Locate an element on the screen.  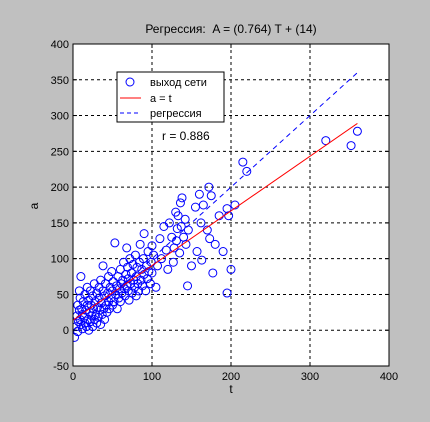
y-tick-label: 250 is located at coordinates (60, 152).